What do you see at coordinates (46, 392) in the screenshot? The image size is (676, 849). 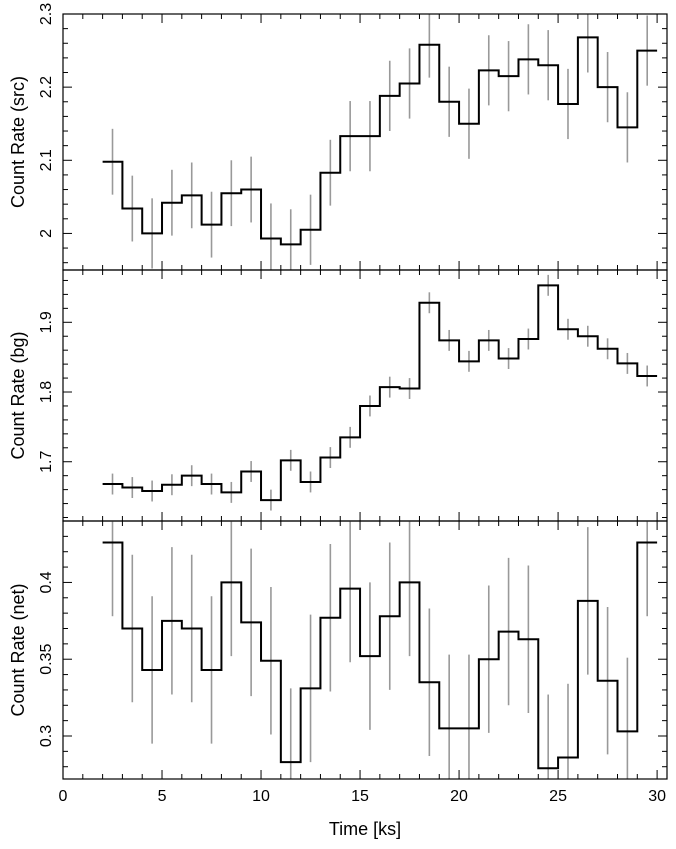 I see `y-tick-label-bg: 1.8` at bounding box center [46, 392].